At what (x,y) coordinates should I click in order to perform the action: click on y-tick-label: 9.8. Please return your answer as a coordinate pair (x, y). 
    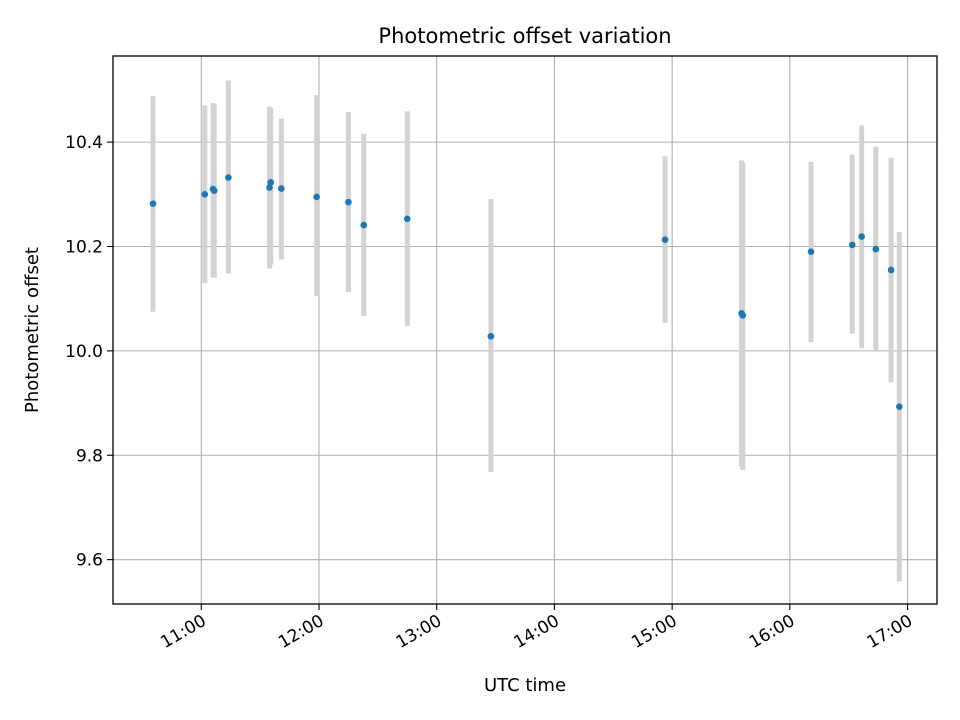
    Looking at the image, I should click on (89, 456).